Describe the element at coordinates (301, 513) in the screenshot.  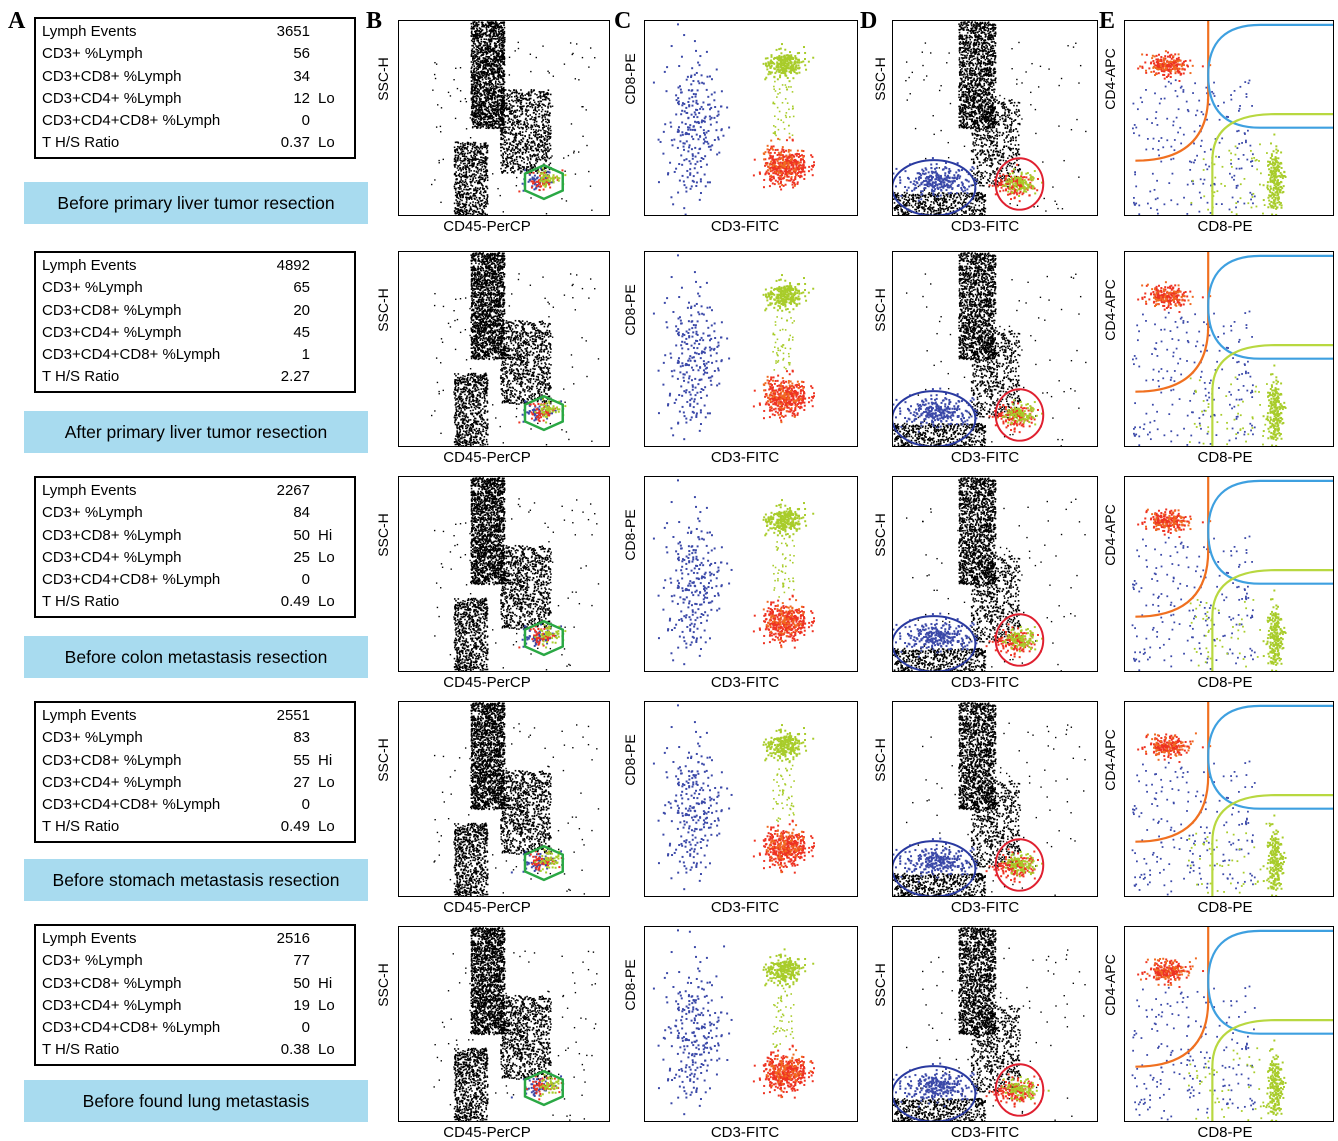
I see `stat-value: 84` at that location.